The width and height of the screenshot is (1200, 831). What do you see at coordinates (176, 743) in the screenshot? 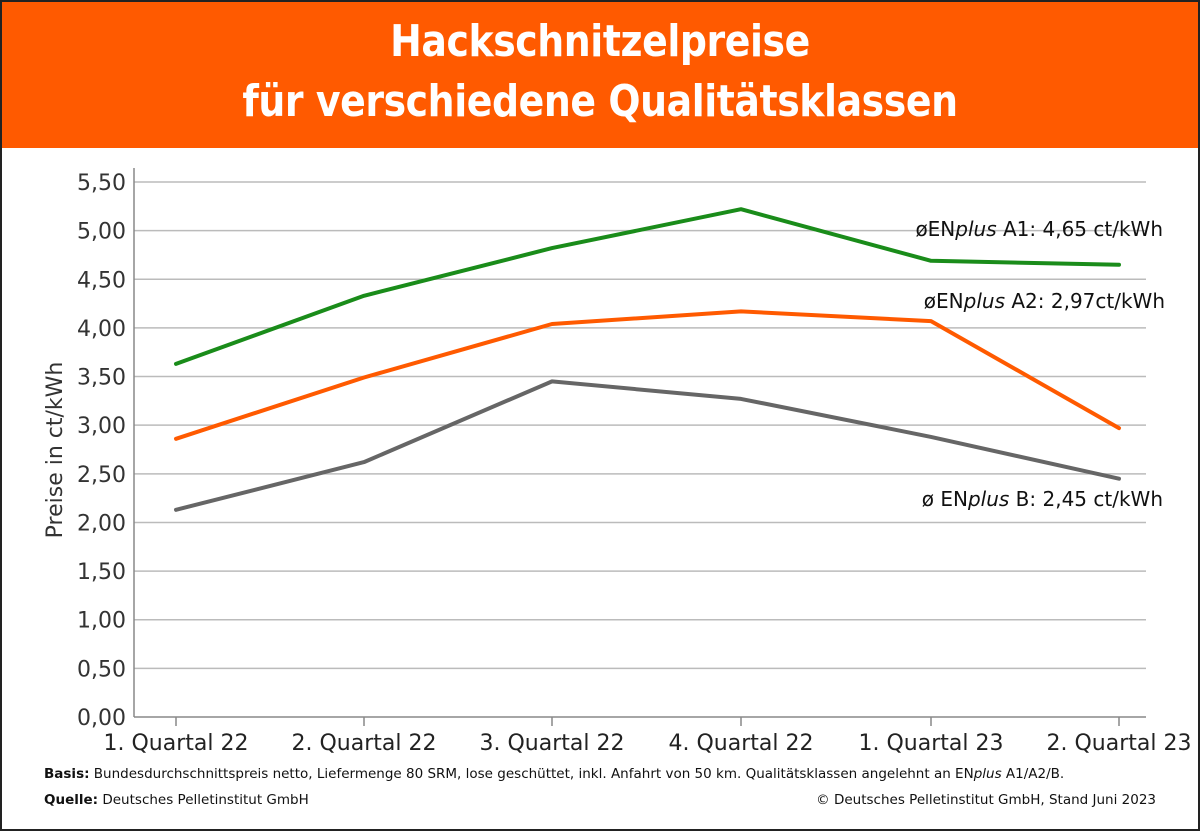
I see `x-tick-label: 1. Quartal 22` at bounding box center [176, 743].